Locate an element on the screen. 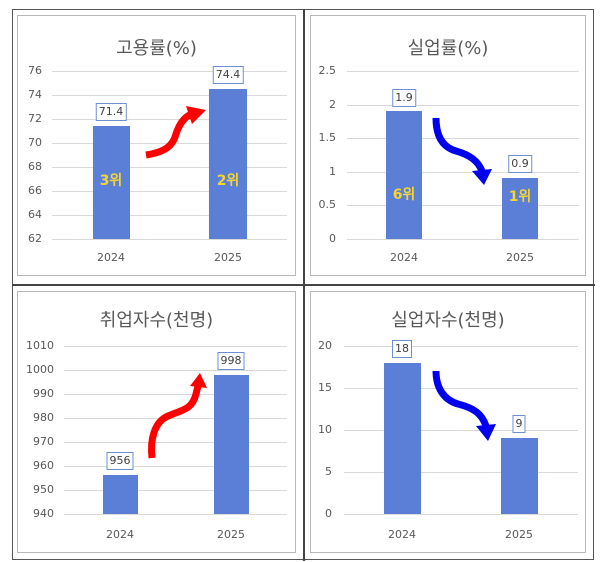 The width and height of the screenshot is (600, 562). y-tick: 76 is located at coordinates (35, 70).